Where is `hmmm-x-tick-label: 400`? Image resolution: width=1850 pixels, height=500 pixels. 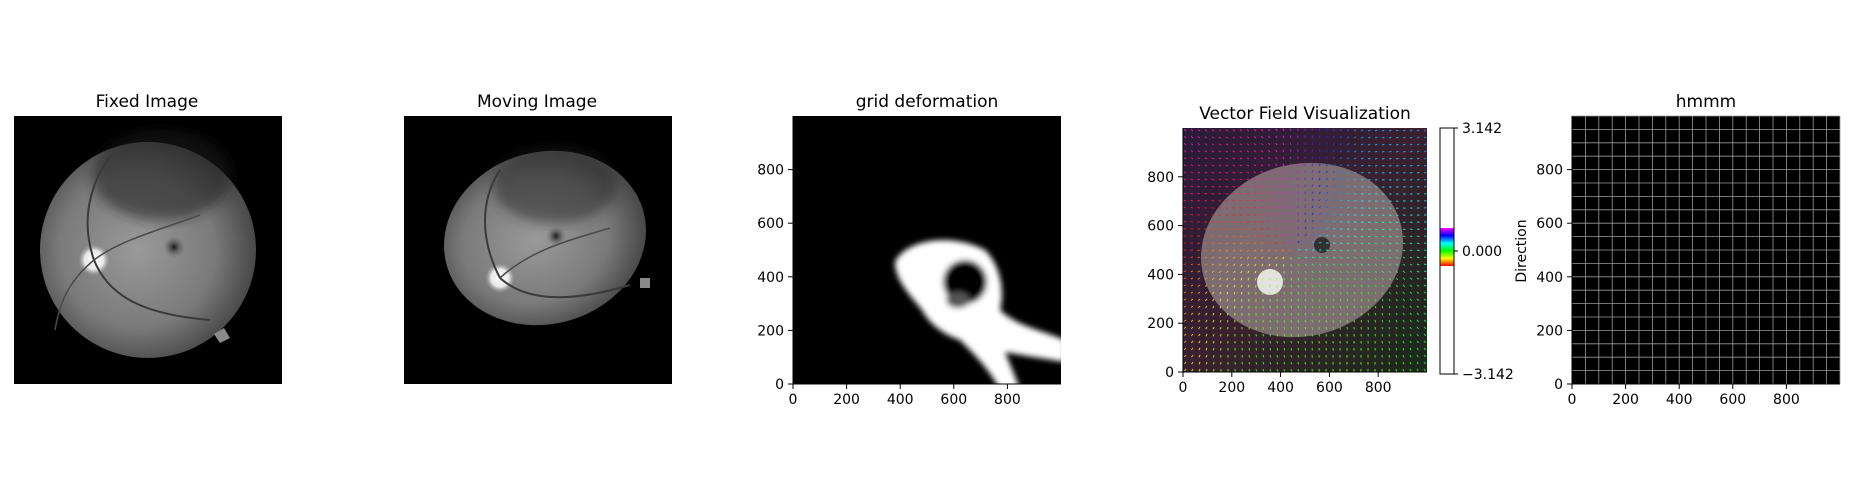
hmmm-x-tick-label: 400 is located at coordinates (1679, 400).